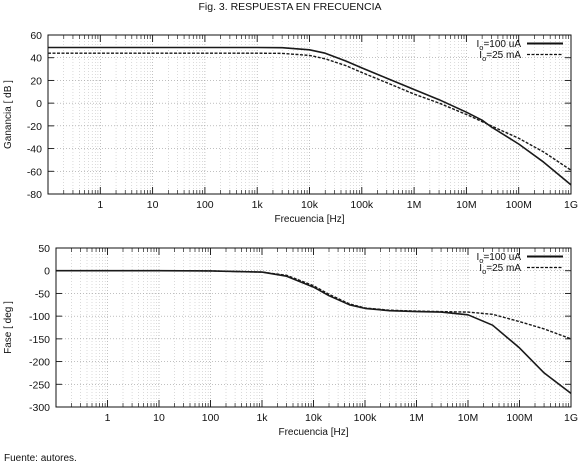 Image resolution: width=580 pixels, height=470 pixels. I want to click on phase-y-tick-label: -300, so click(39, 408).